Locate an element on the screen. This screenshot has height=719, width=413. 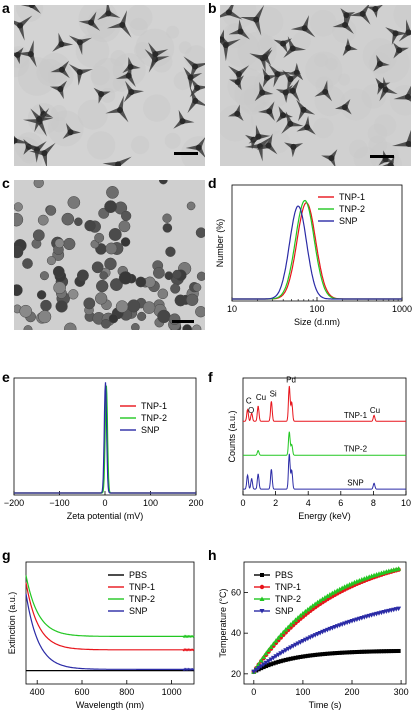
tem-image-b is located at coordinates (315, 85).